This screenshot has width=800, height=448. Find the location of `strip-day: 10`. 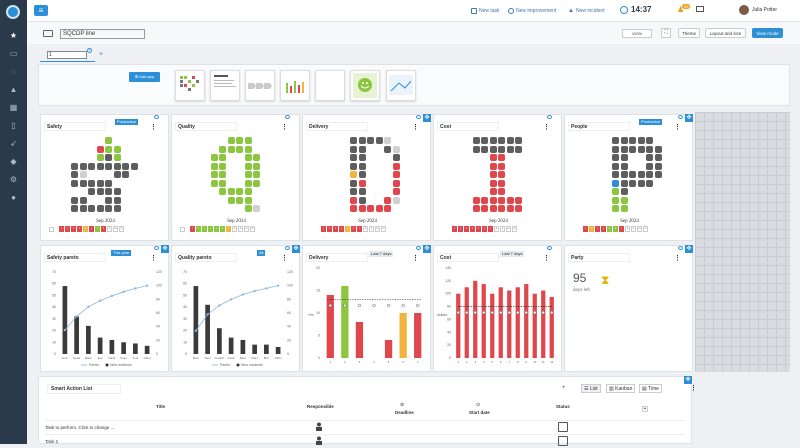

strip-day: 10 is located at coordinates (508, 229).